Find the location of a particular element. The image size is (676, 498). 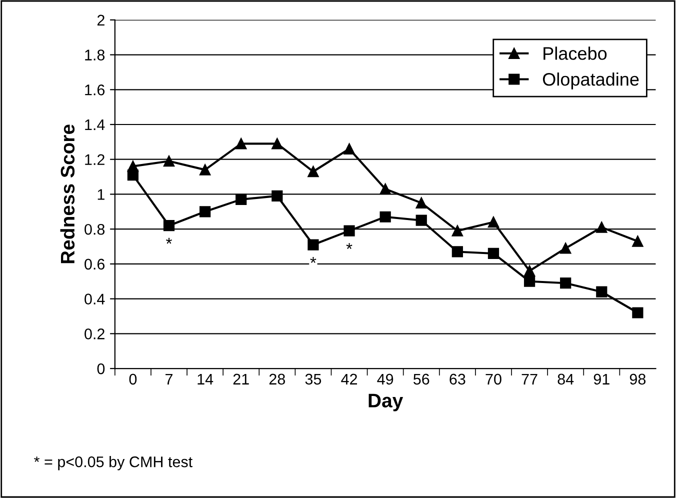

x-tick-label: 14 is located at coordinates (206, 379).